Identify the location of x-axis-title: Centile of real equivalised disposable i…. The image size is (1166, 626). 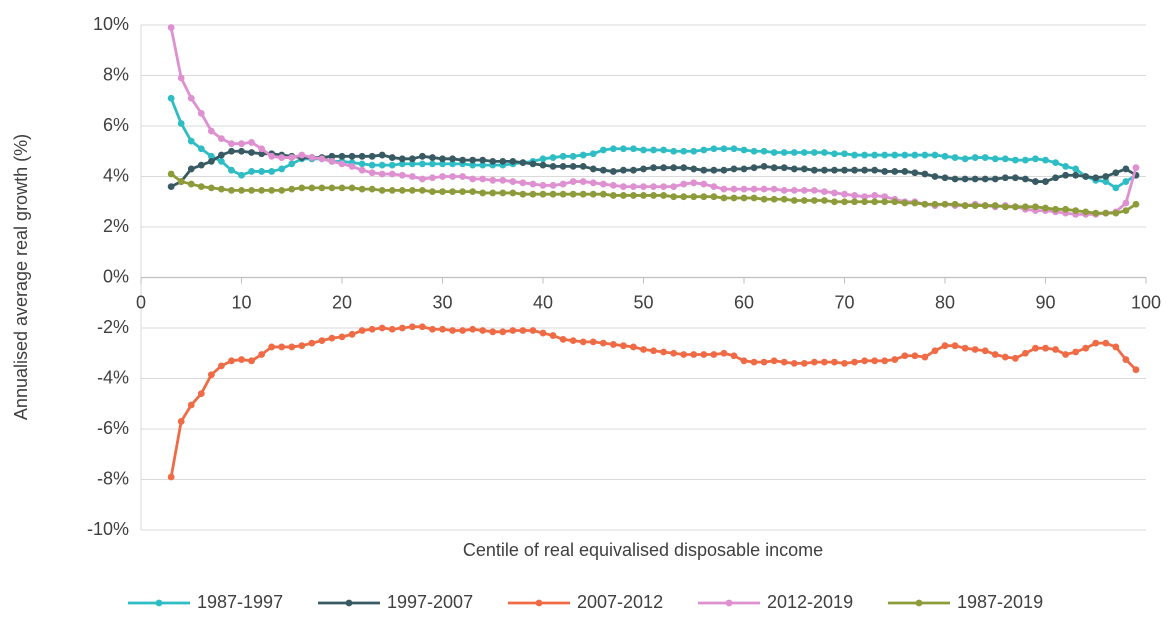
(643, 550).